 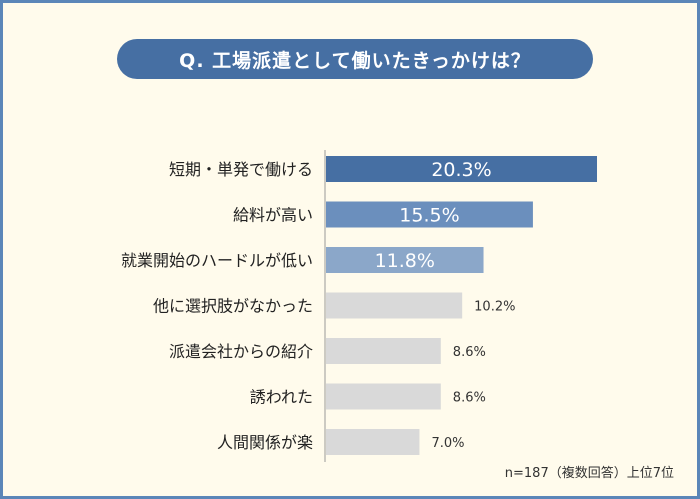 What do you see at coordinates (494, 307) in the screenshot?
I see `data-label: 10.2%` at bounding box center [494, 307].